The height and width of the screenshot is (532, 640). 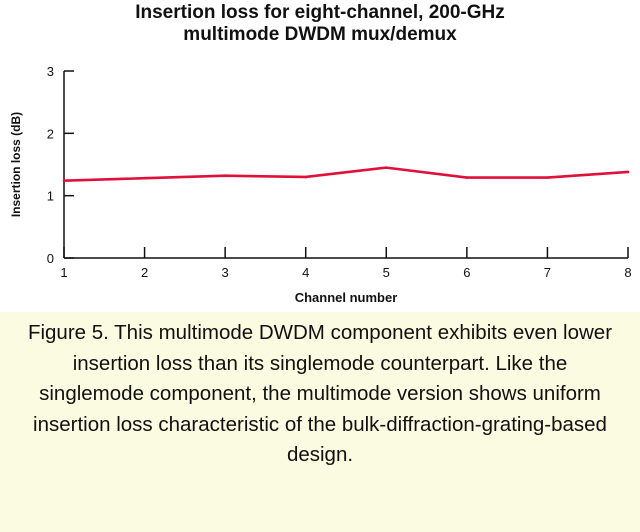 I want to click on y-tick-label: 0, so click(x=50, y=258).